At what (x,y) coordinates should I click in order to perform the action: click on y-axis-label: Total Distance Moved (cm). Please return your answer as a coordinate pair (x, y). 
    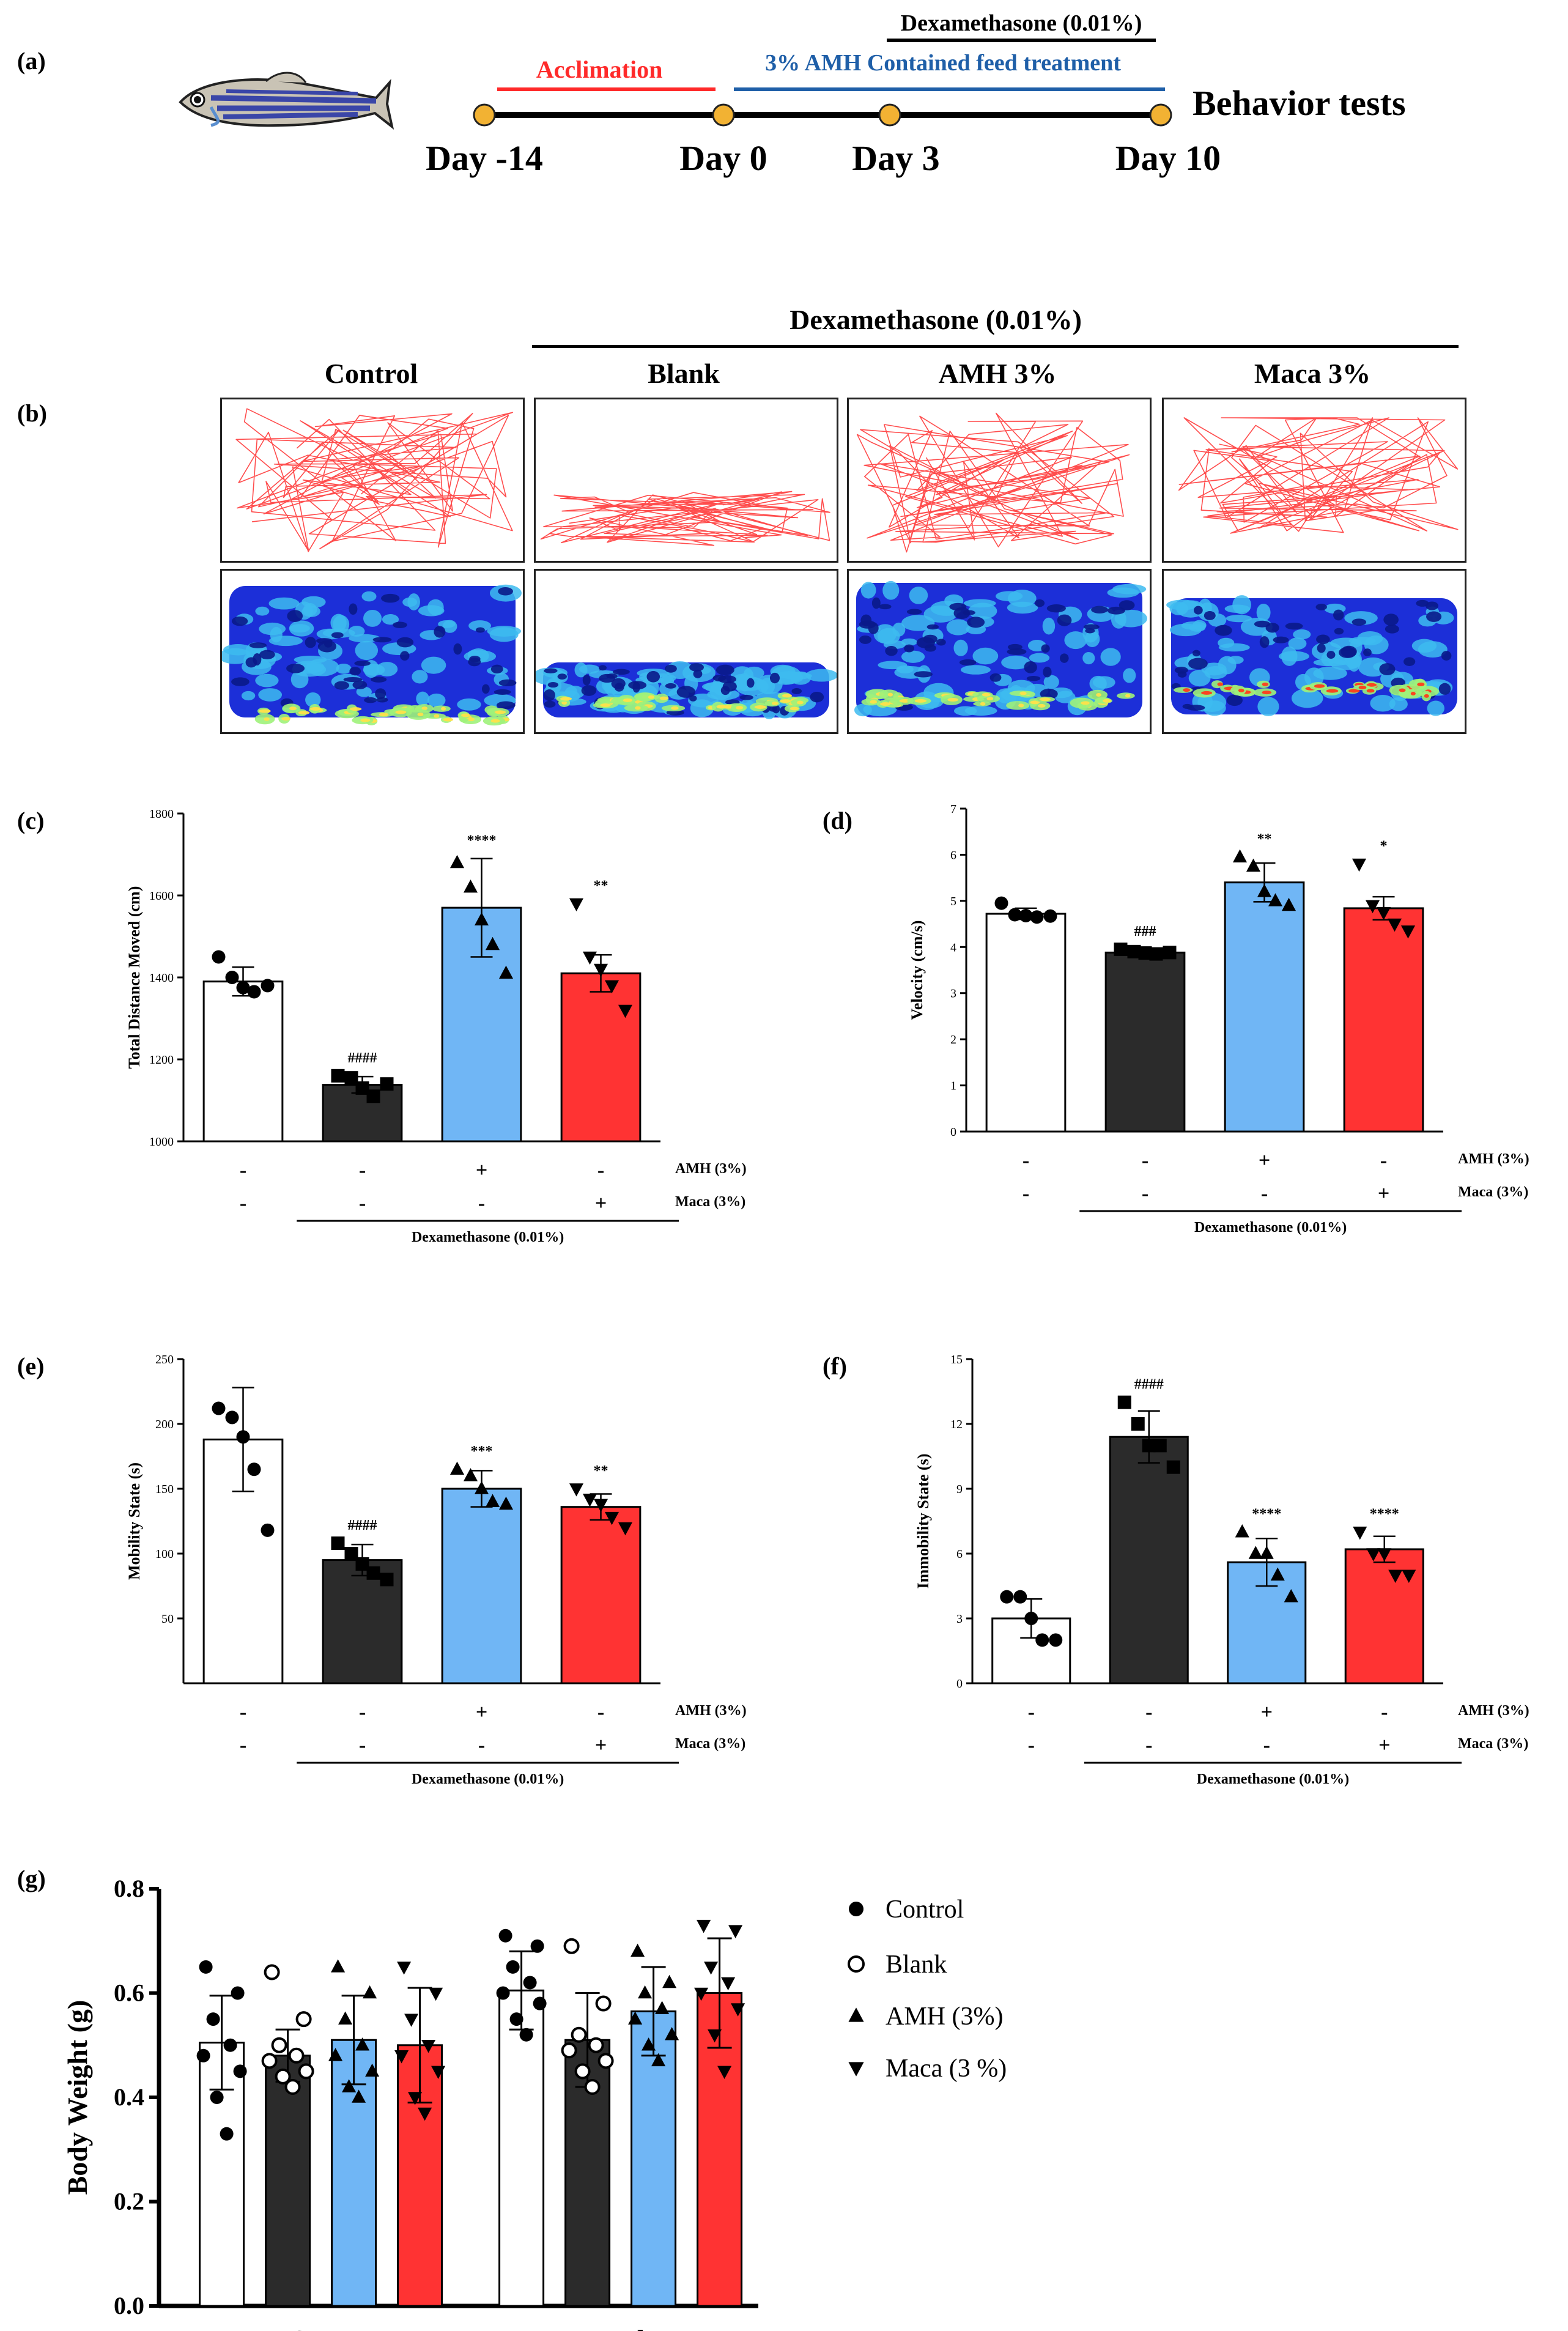
    Looking at the image, I should click on (134, 977).